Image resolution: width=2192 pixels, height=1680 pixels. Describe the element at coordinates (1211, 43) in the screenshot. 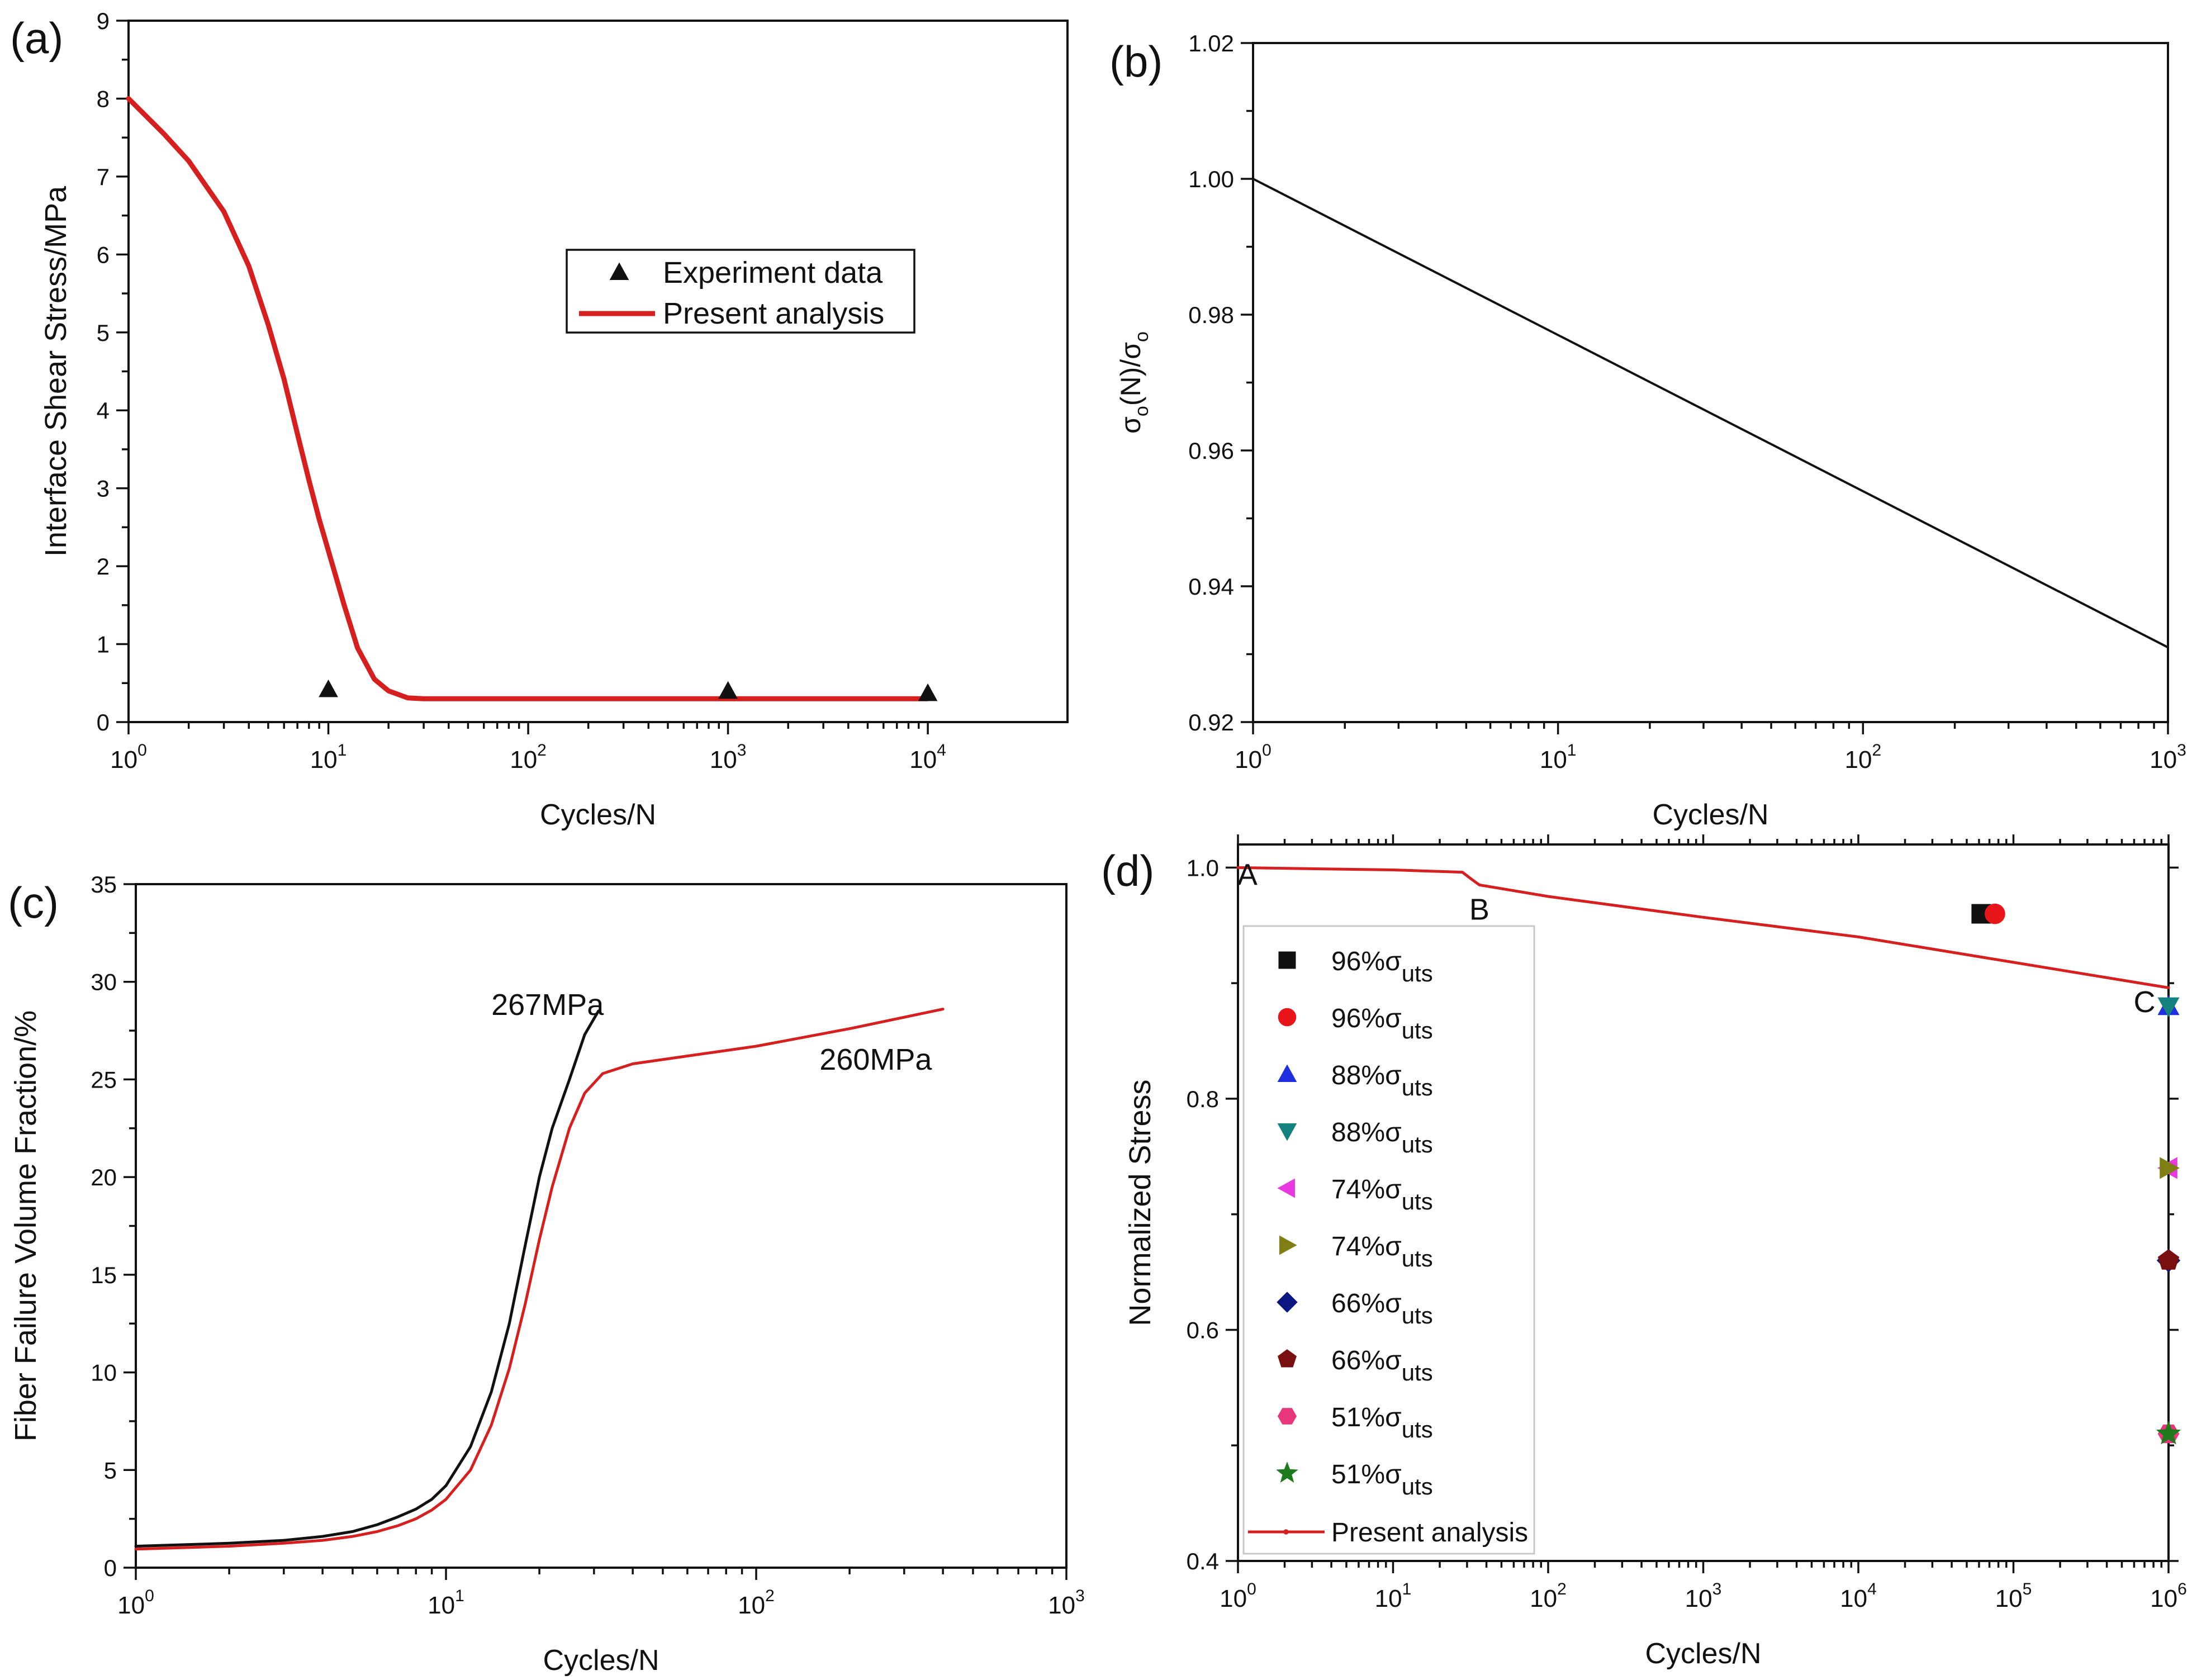

I see `y-tick-label: 1.02` at that location.